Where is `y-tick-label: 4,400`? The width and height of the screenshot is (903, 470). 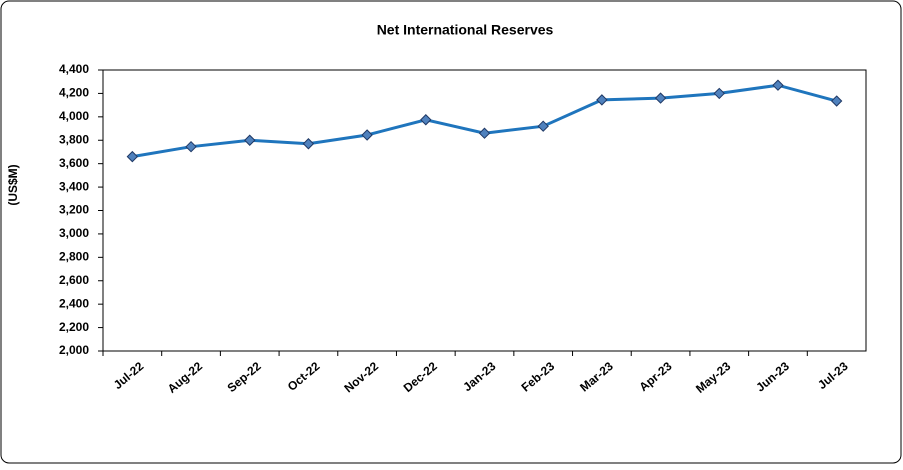
y-tick-label: 4,400 is located at coordinates (74, 69).